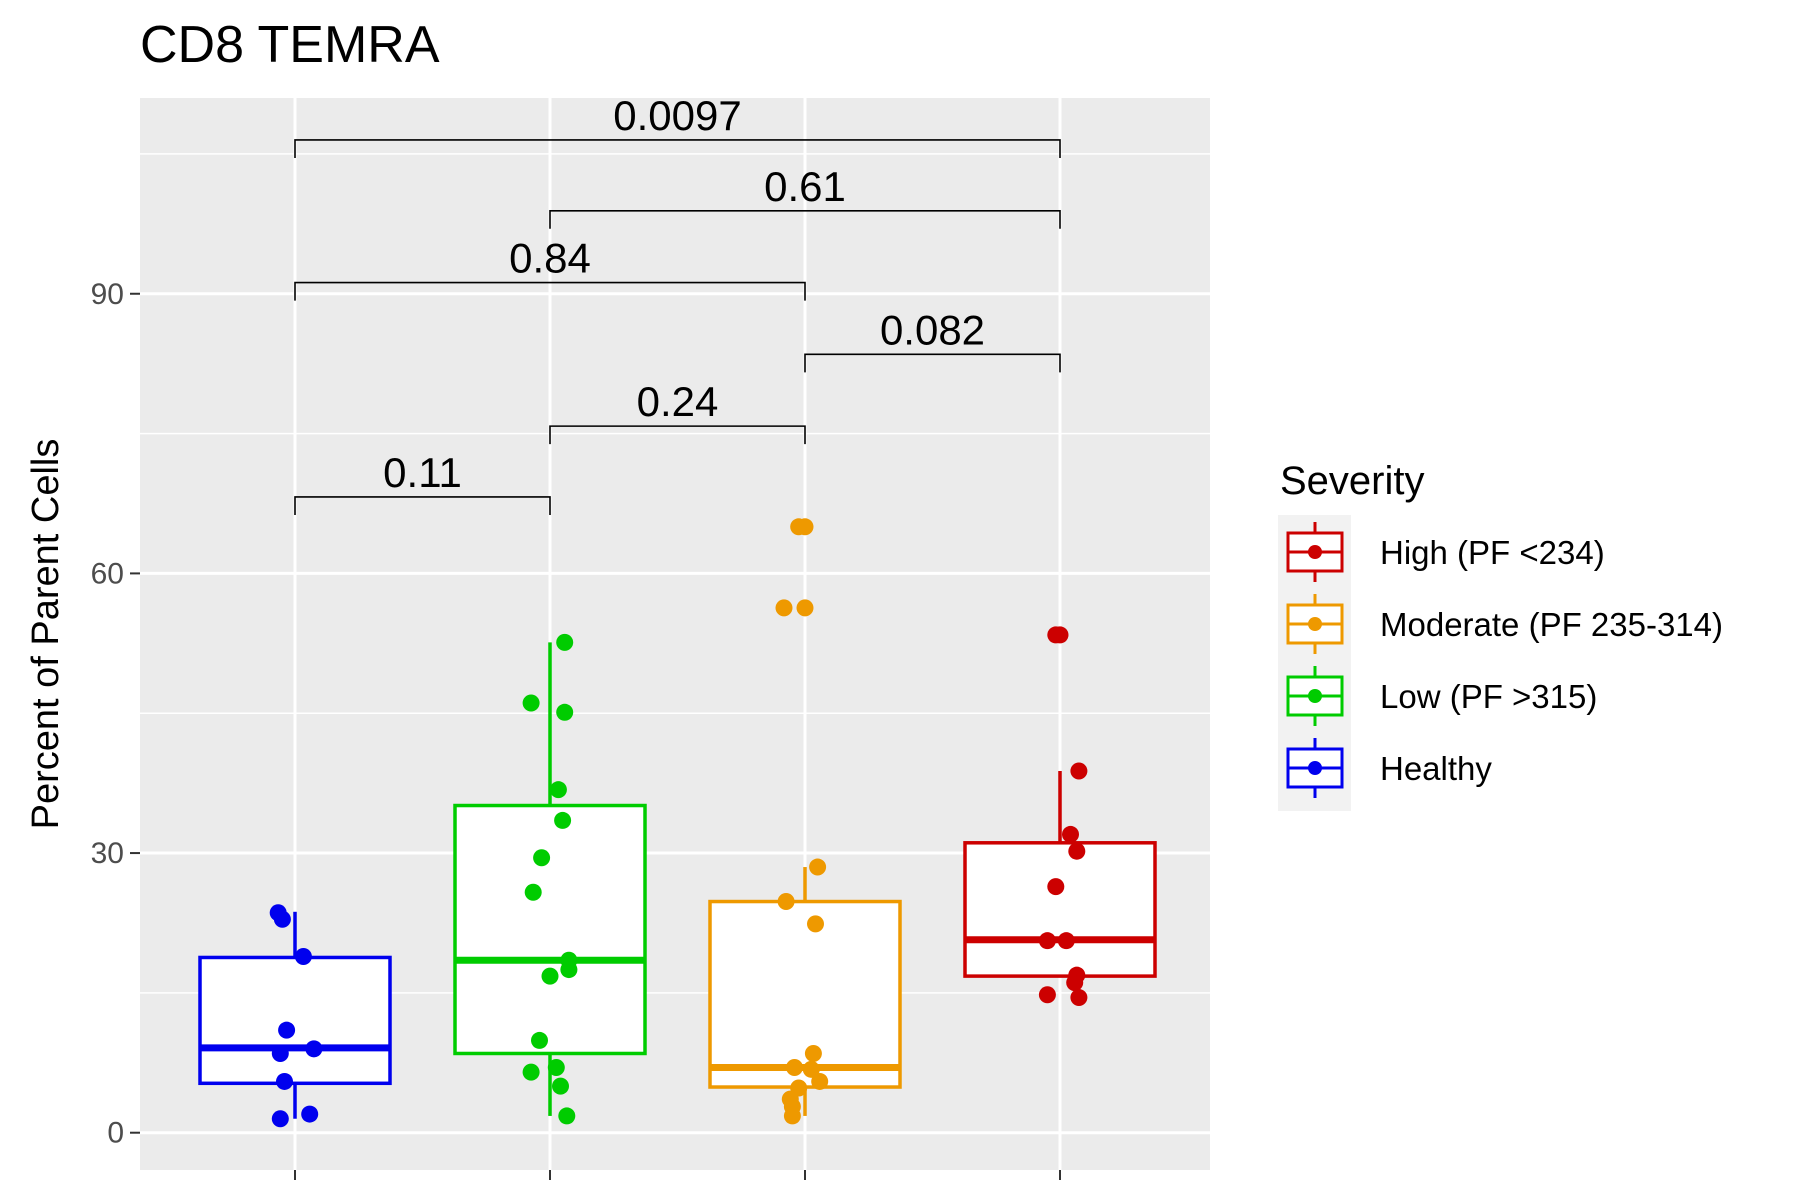 The image size is (1800, 1200). Describe the element at coordinates (677, 1175) in the screenshot. I see `x-axis` at that location.